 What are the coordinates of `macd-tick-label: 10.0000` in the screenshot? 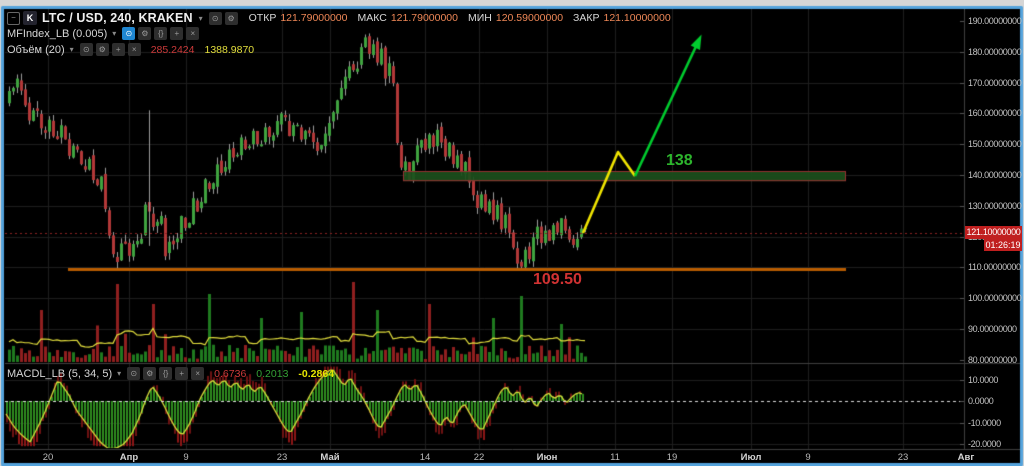 It's located at (983, 379).